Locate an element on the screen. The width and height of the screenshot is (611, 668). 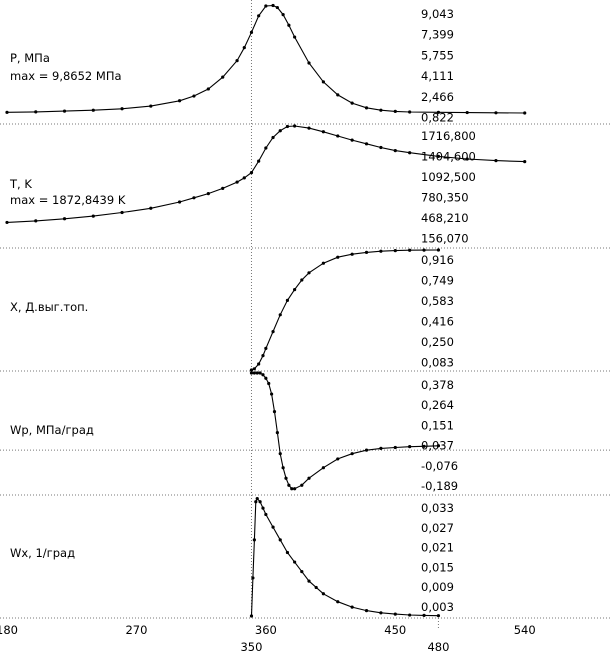
y-tick-label: 2,466 is located at coordinates (437, 97).